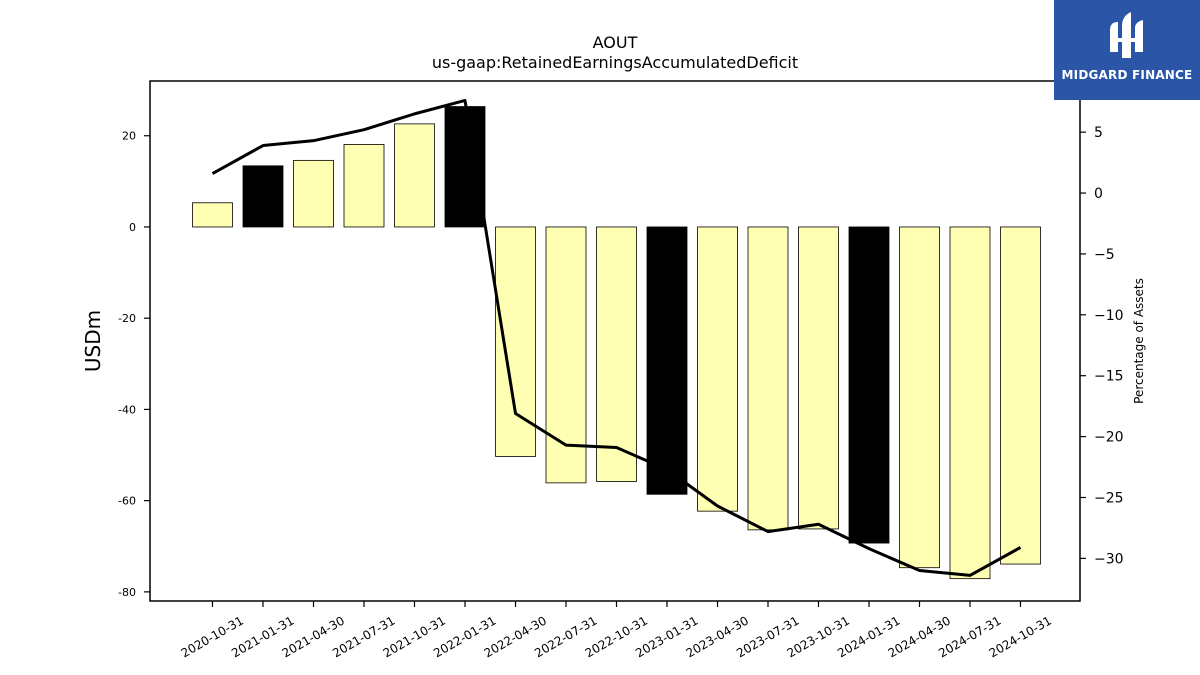 This screenshot has height=675, width=1200. Describe the element at coordinates (1098, 194) in the screenshot. I see `y2-tick-label: 0` at that location.